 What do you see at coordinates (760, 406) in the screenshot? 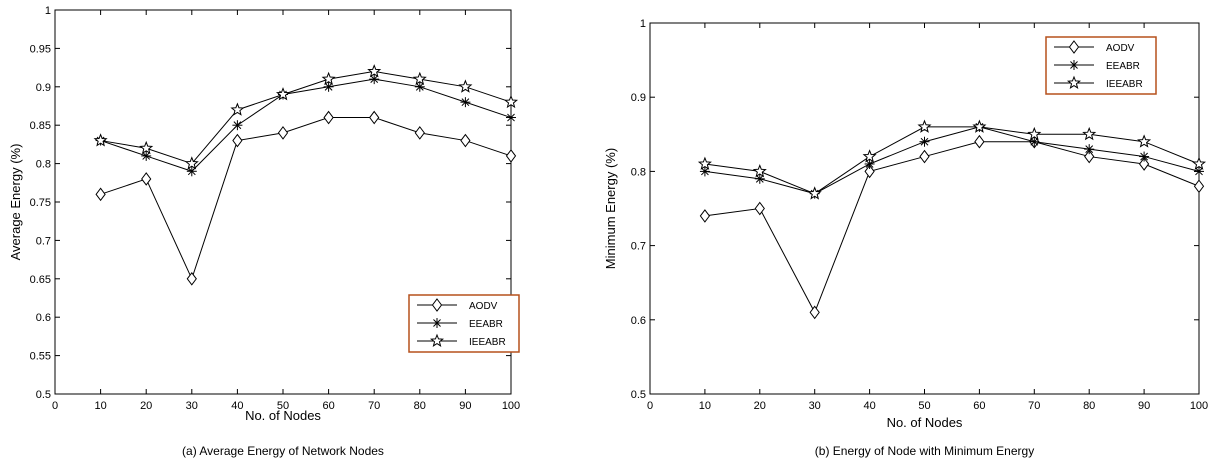
I see `x-tick-label: 20` at bounding box center [760, 406].